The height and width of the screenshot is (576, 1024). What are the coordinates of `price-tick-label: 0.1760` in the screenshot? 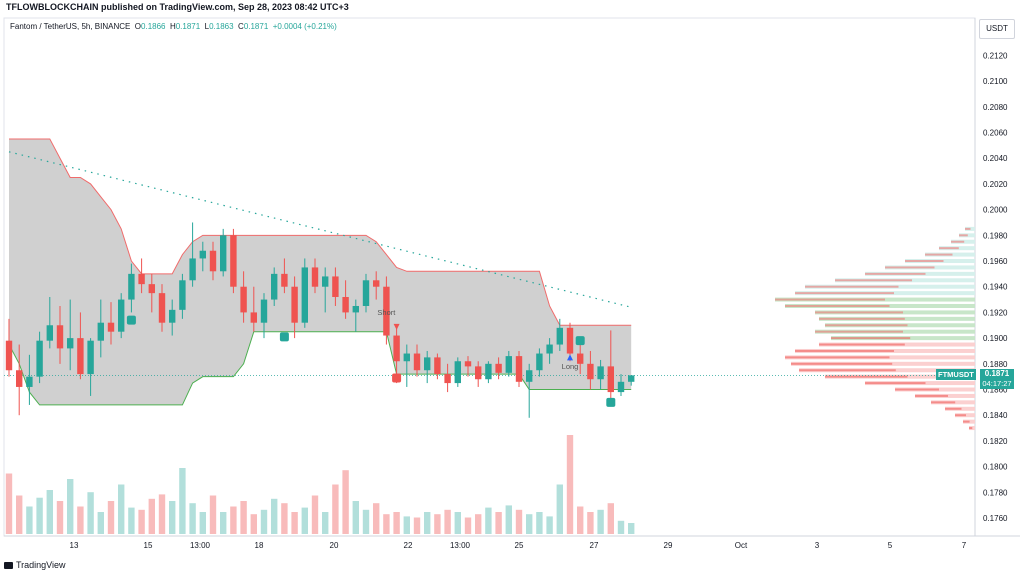 It's located at (995, 518).